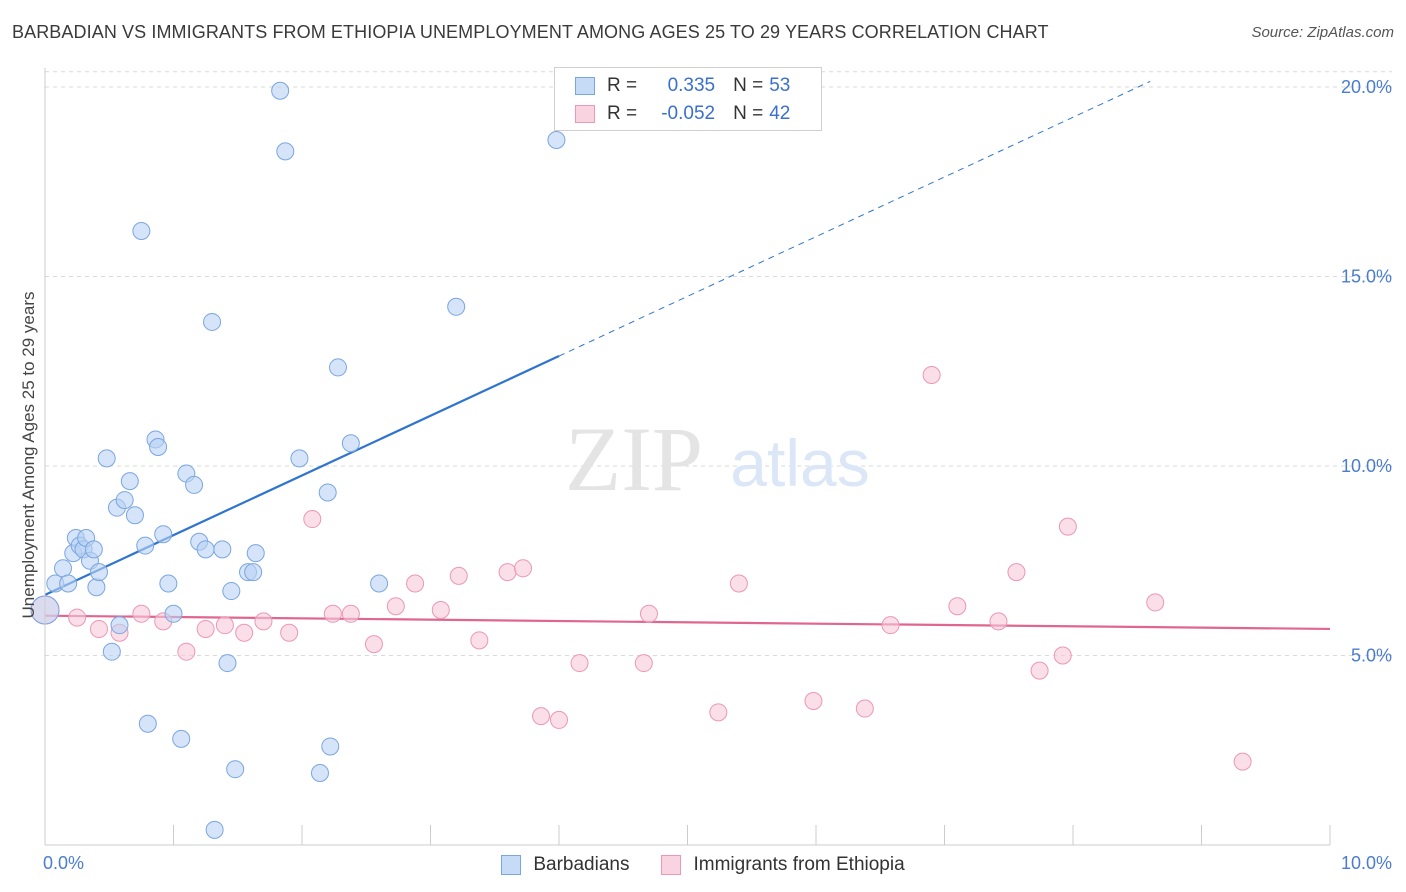  What do you see at coordinates (28, 455) in the screenshot?
I see `y-axis-title: Unemployment Among Ages 25 to 29 years` at bounding box center [28, 455].